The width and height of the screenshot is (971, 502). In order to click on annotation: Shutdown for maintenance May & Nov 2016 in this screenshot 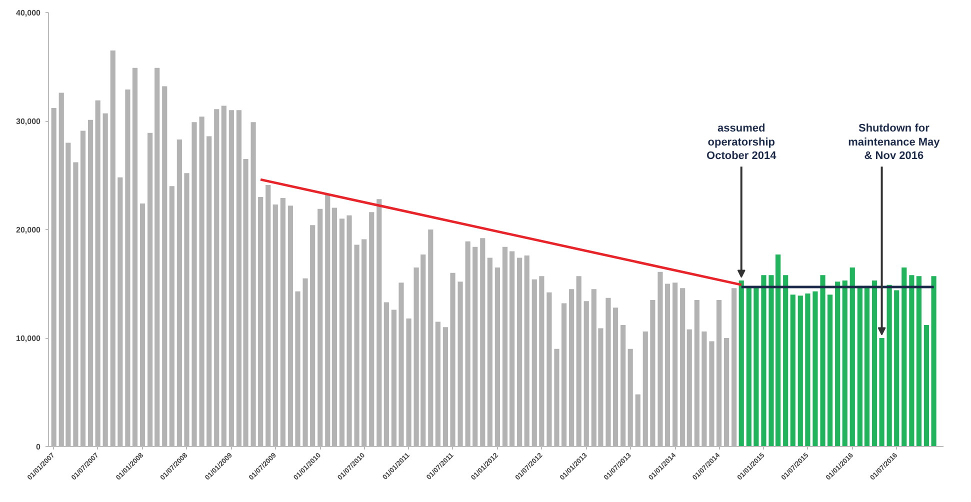, I will do `click(894, 142)`.